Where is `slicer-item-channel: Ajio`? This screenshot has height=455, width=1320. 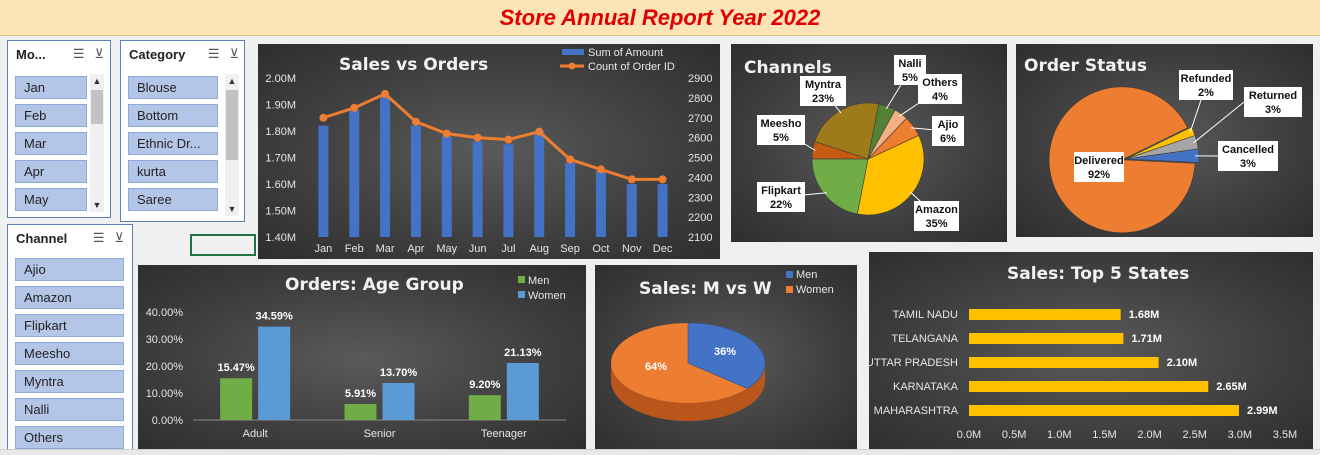
slicer-item-channel: Ajio is located at coordinates (69, 269).